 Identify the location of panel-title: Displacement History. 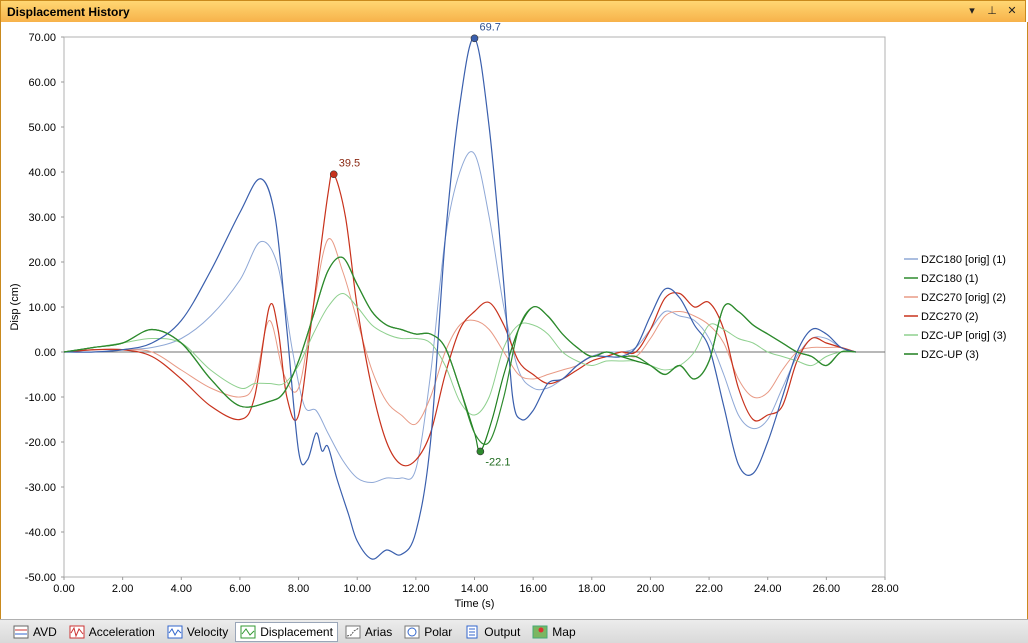
(68, 12).